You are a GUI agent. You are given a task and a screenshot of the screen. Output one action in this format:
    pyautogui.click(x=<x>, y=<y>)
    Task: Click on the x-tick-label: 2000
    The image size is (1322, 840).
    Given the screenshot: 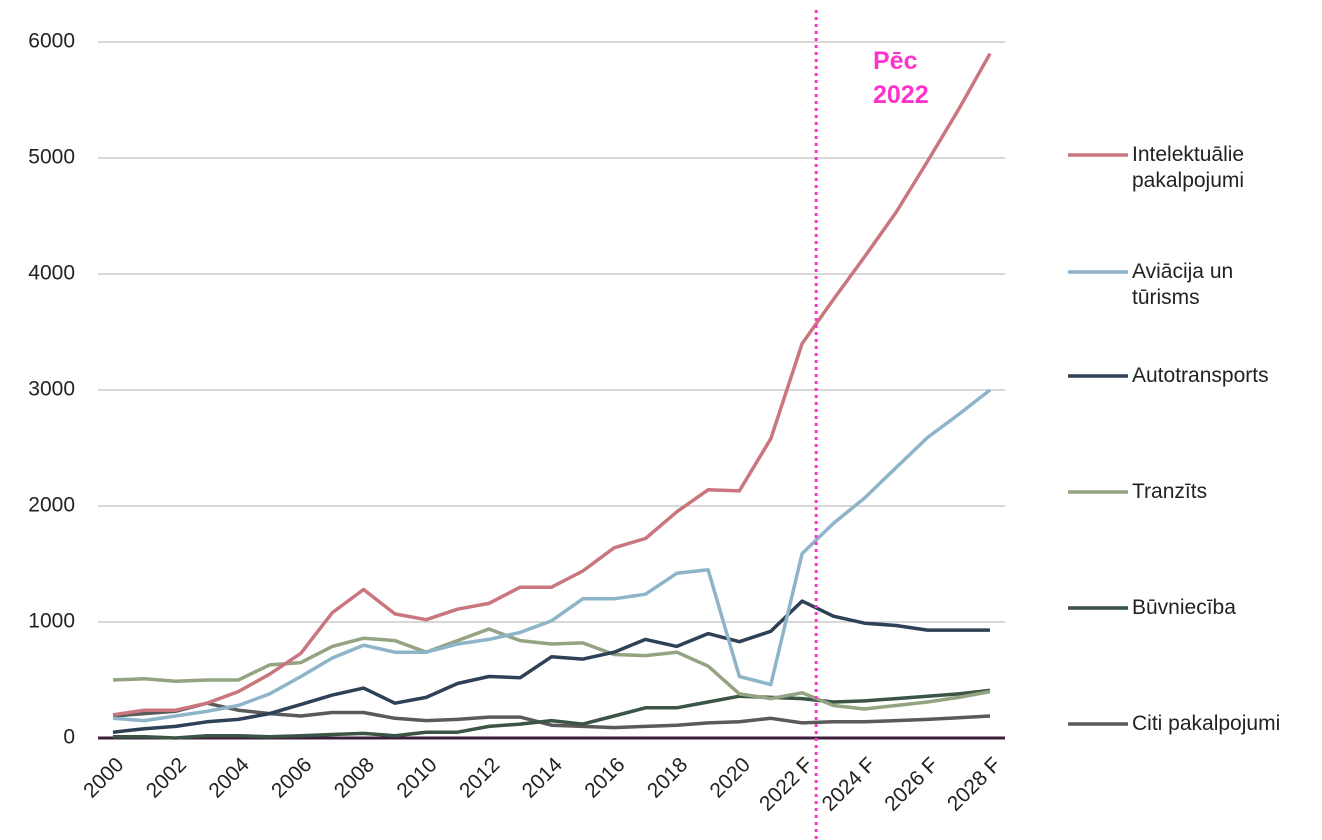 What is the action you would take?
    pyautogui.click(x=103, y=777)
    